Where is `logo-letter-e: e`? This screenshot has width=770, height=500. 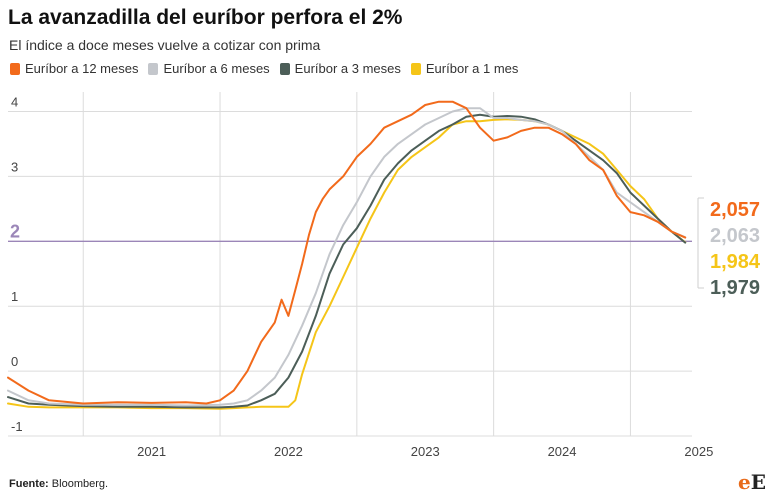 logo-letter-e: e is located at coordinates (744, 482).